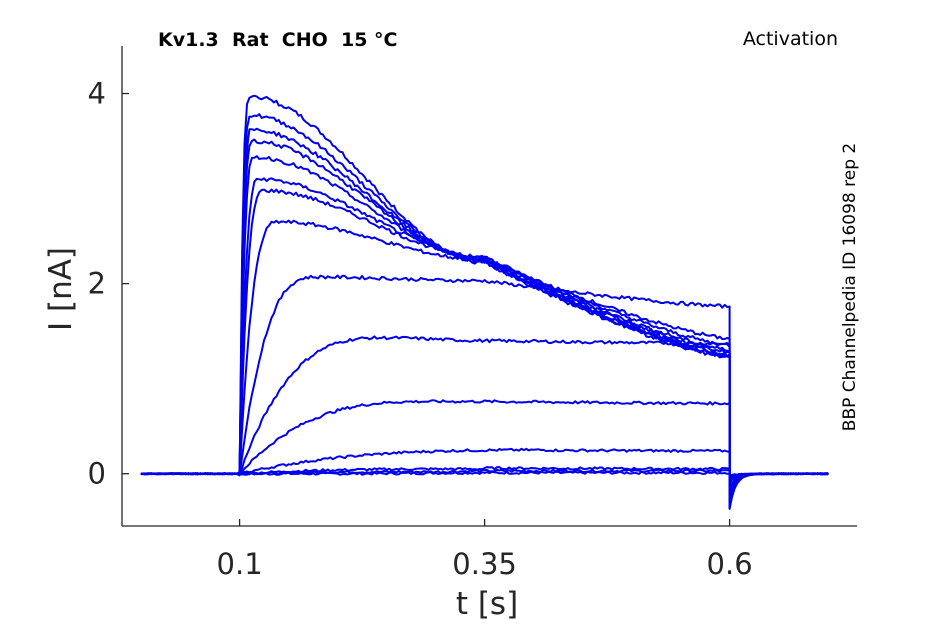 This screenshot has height=624, width=945. I want to click on y-tick-label: 2, so click(97, 284).